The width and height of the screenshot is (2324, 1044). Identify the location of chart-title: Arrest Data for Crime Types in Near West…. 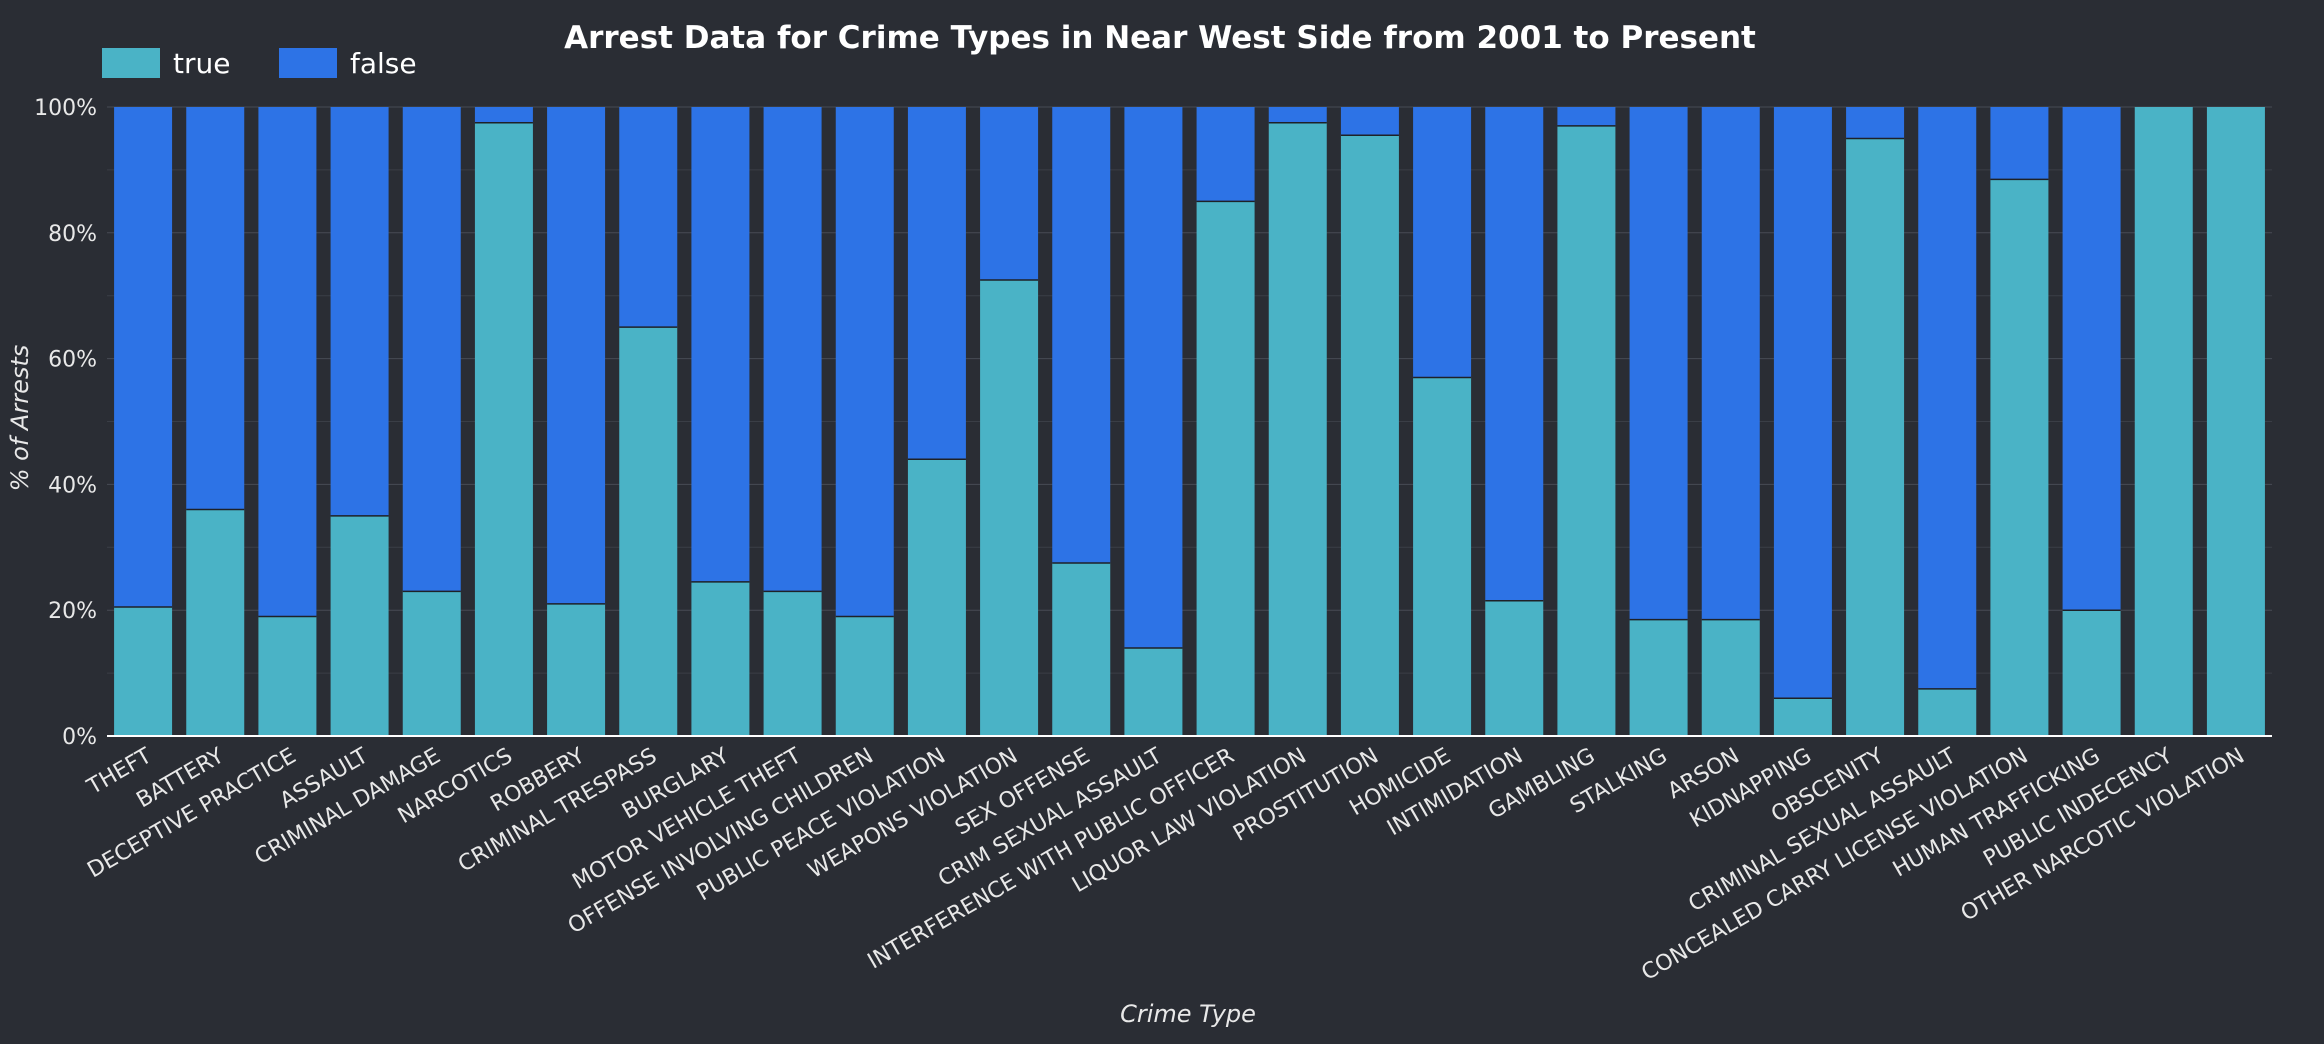
(1160, 38).